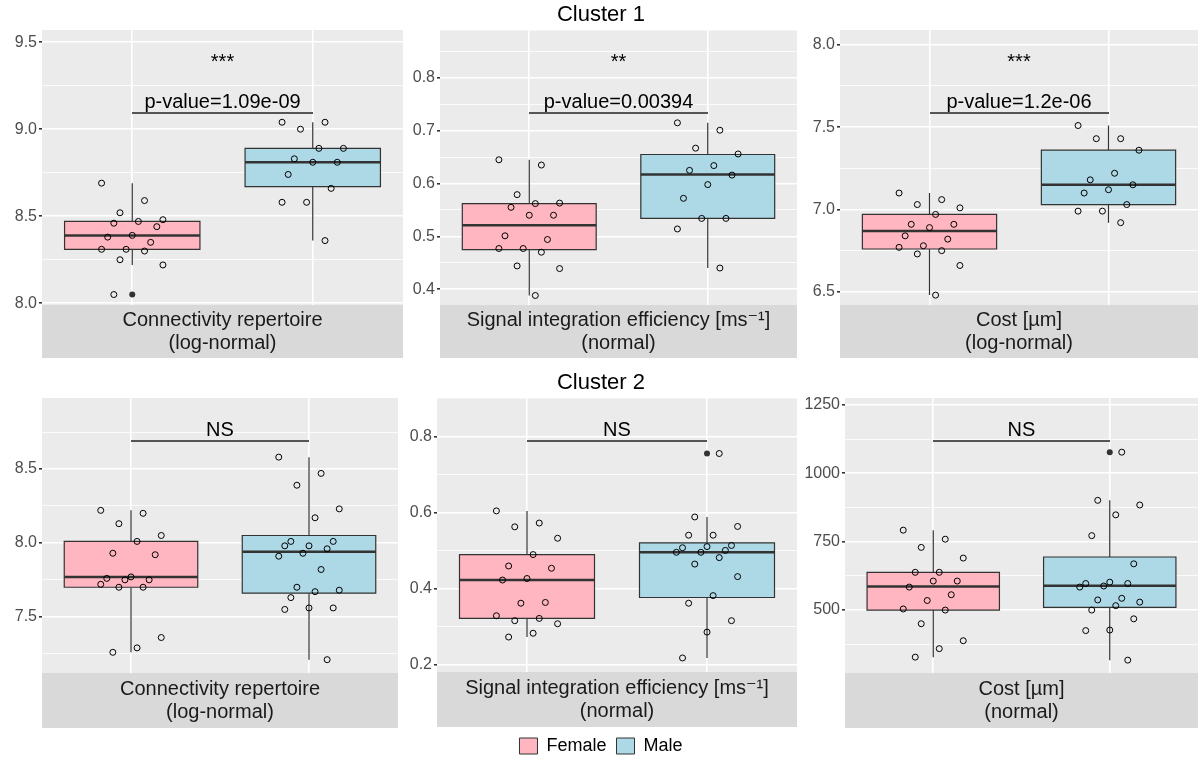 This screenshot has width=1198, height=769. What do you see at coordinates (827, 541) in the screenshot?
I see `y-tick-label: 750` at bounding box center [827, 541].